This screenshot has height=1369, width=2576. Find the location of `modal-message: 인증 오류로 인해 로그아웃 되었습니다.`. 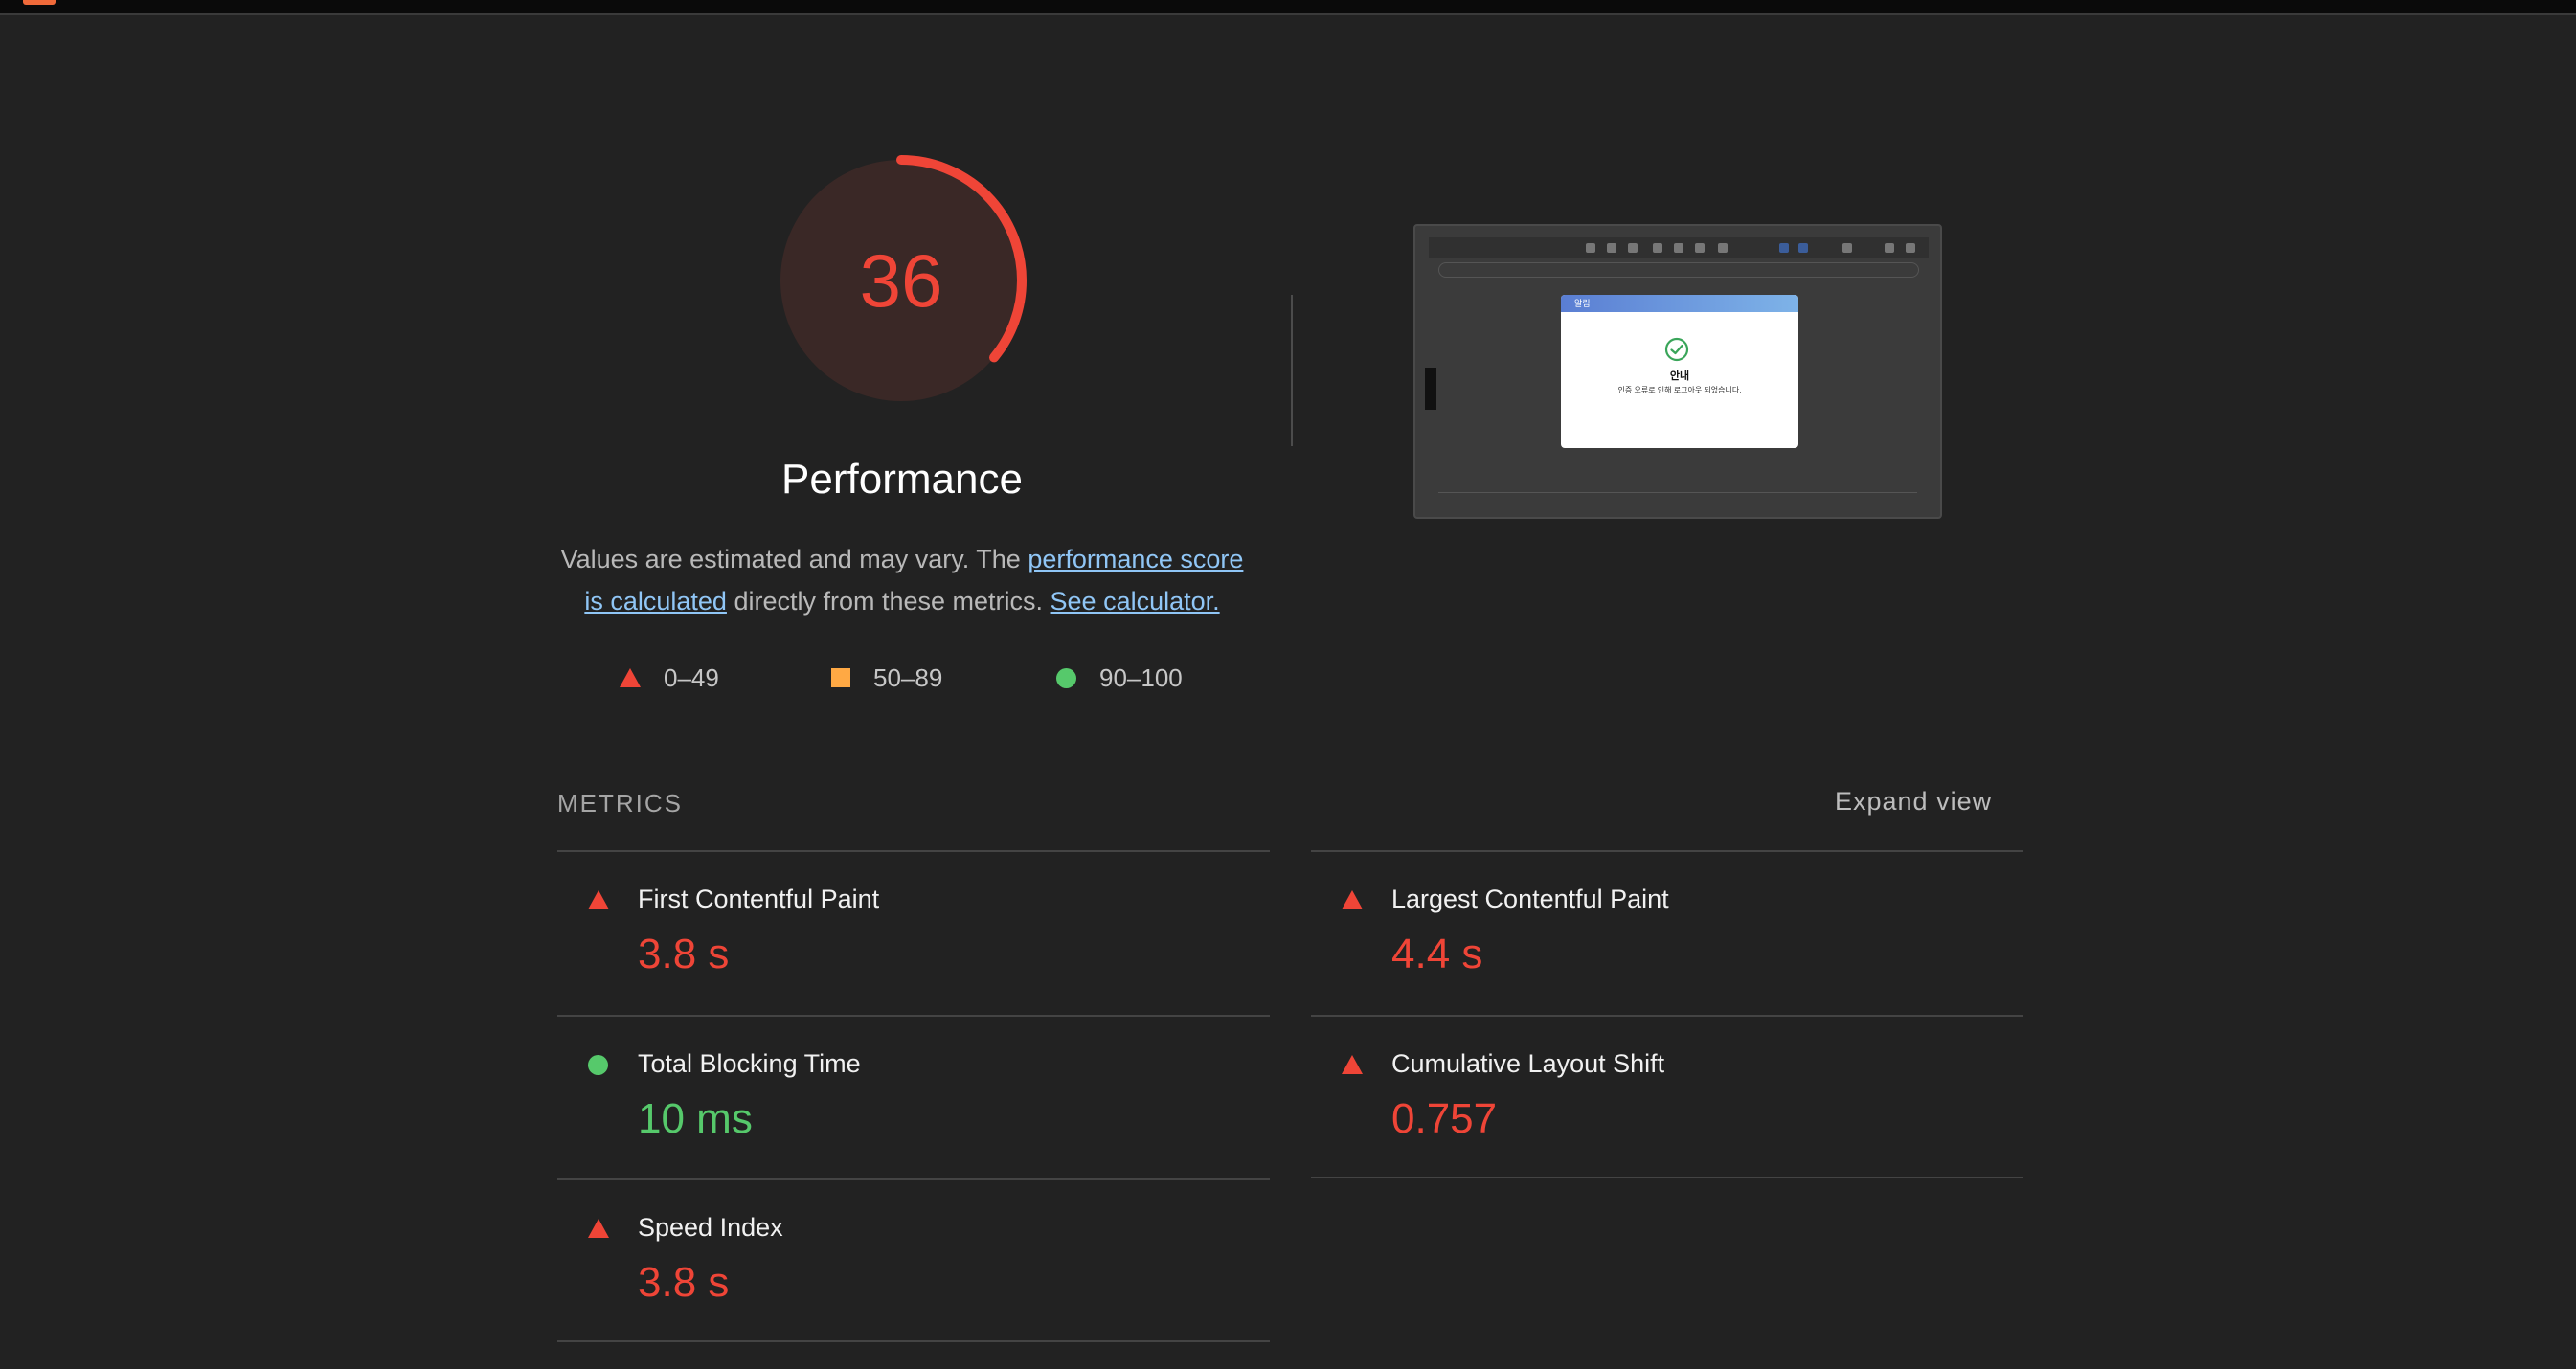

modal-message: 인증 오류로 인해 로그아웃 되었습니다. is located at coordinates (1679, 390).